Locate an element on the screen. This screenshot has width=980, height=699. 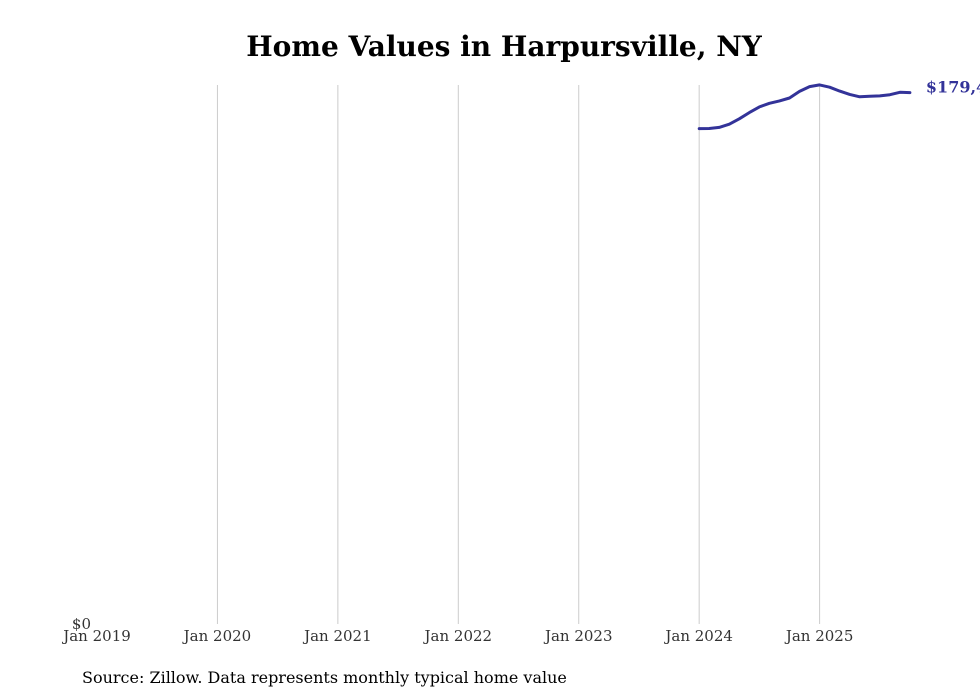
x-tick-label: Jan 2022 is located at coordinates (458, 636).